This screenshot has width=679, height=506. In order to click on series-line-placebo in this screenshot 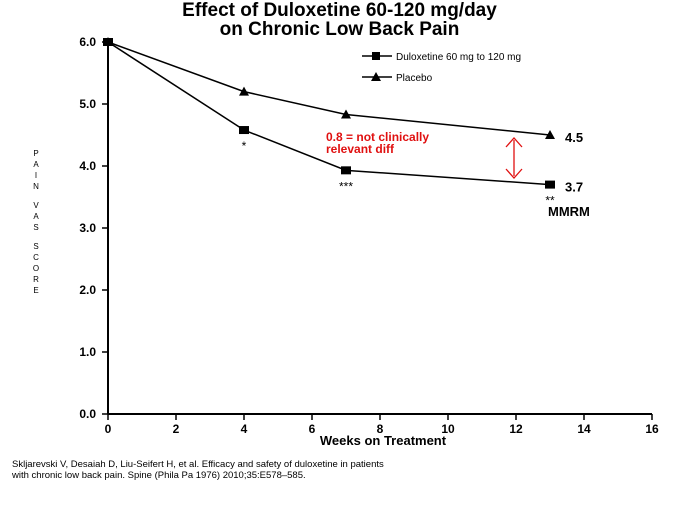, I will do `click(329, 88)`.